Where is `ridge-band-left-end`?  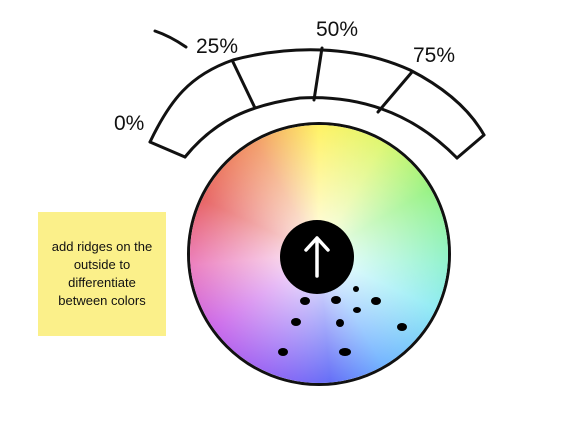 ridge-band-left-end is located at coordinates (167, 149).